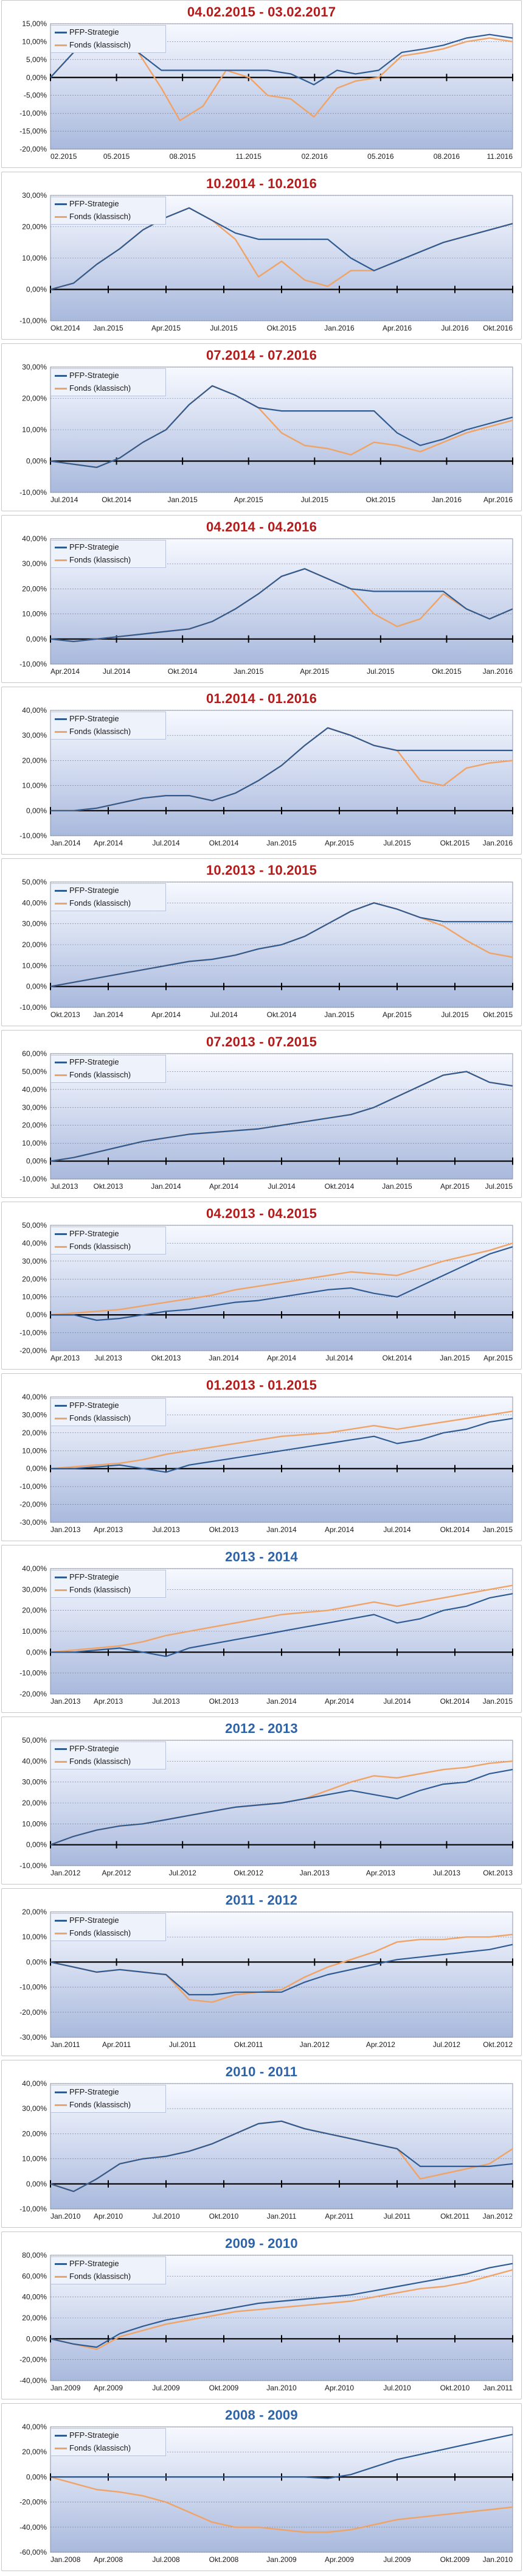 This screenshot has width=523, height=2576. What do you see at coordinates (117, 156) in the screenshot?
I see `x-tick-label: 05.2015` at bounding box center [117, 156].